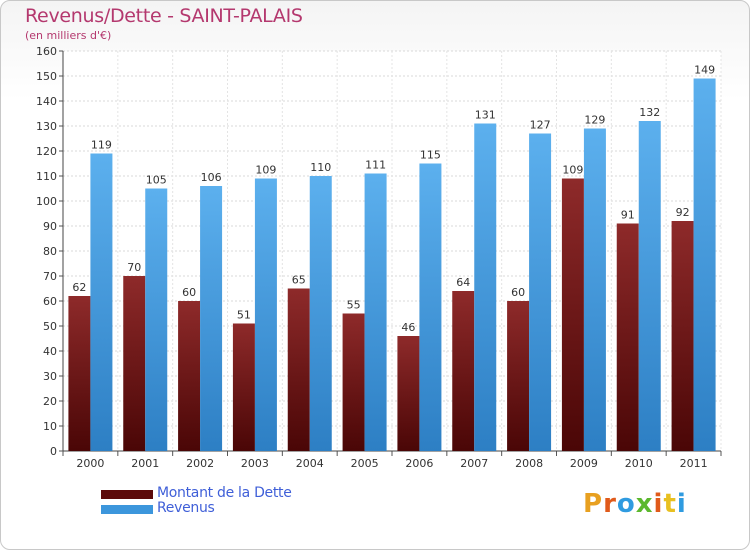  I want to click on x-tick-label: 2000, so click(90, 463).